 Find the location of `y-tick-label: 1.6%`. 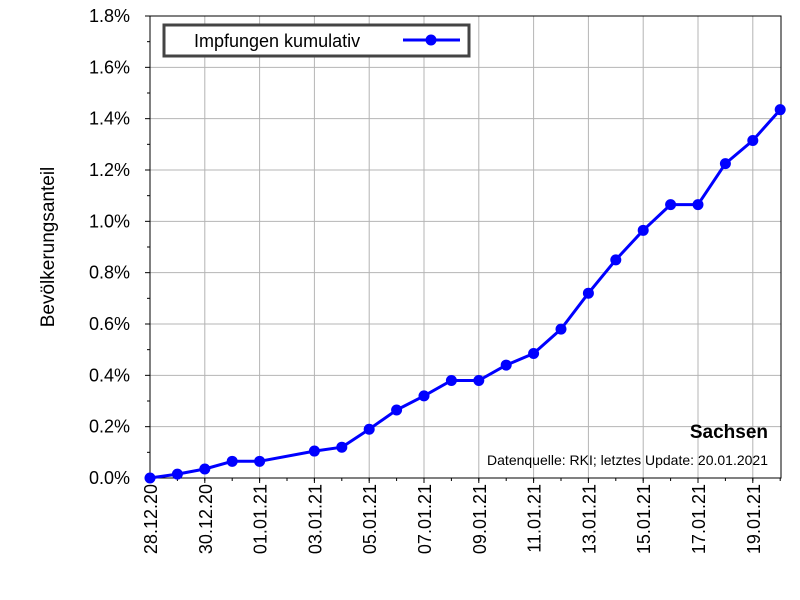

y-tick-label: 1.6% is located at coordinates (109, 67).